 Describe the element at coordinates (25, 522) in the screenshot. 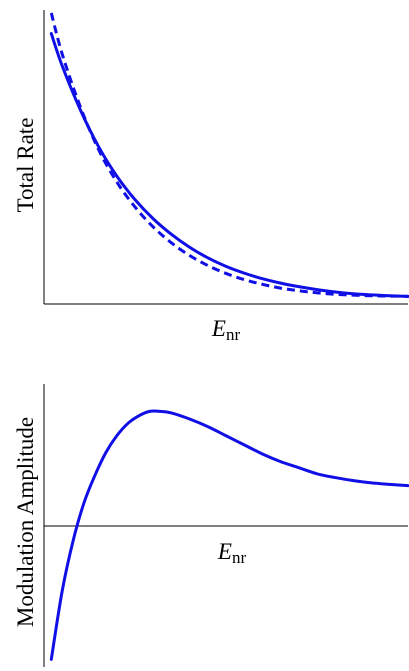

I see `modulation-y-axis-label: Modulation Amplitude` at that location.